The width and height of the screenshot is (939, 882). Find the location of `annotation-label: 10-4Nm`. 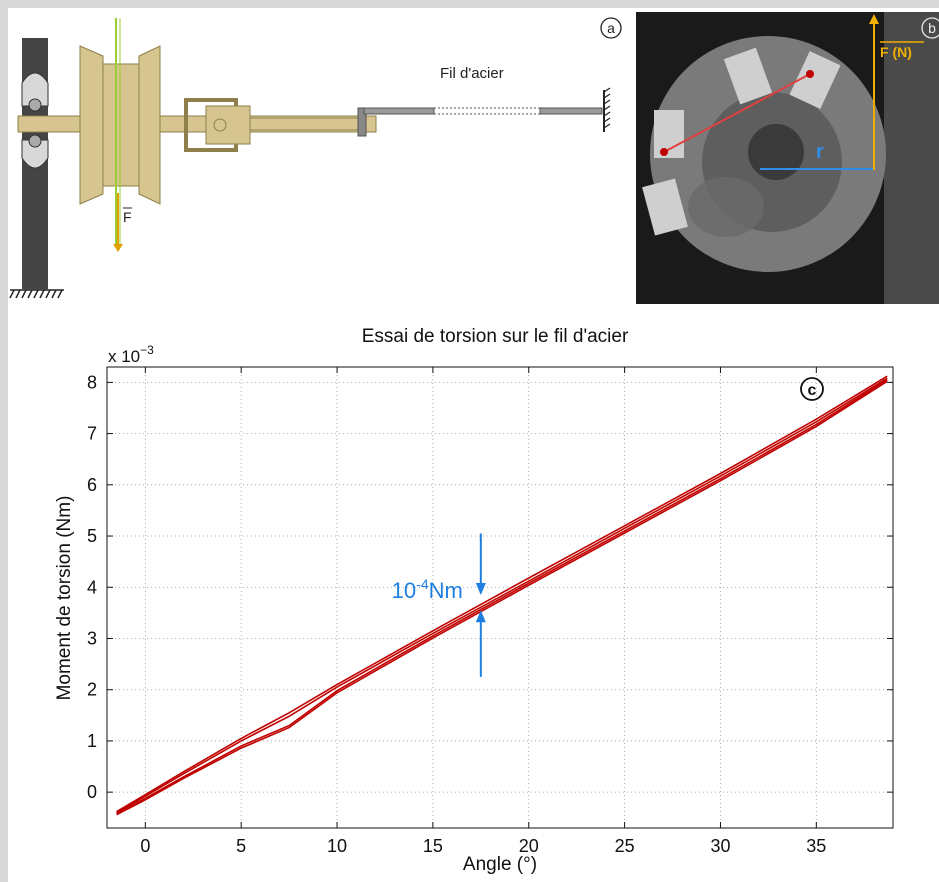

annotation-label: 10-4Nm is located at coordinates (427, 589).